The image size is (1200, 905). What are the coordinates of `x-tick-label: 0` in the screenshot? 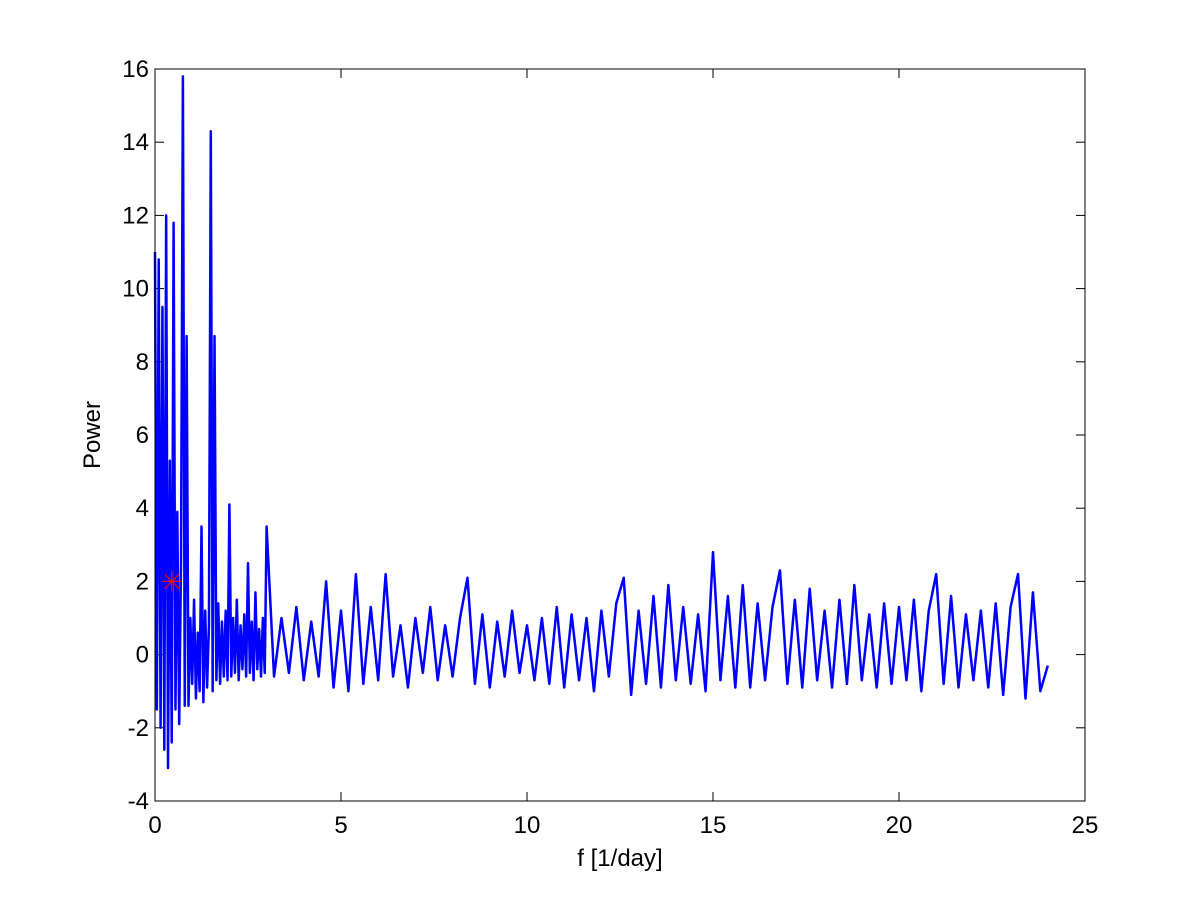 It's located at (154, 825).